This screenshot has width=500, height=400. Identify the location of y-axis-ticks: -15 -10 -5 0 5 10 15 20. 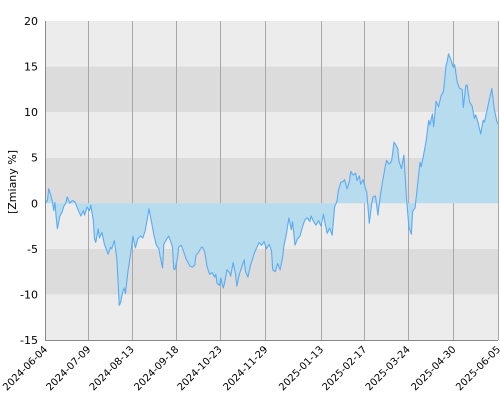
(29, 181).